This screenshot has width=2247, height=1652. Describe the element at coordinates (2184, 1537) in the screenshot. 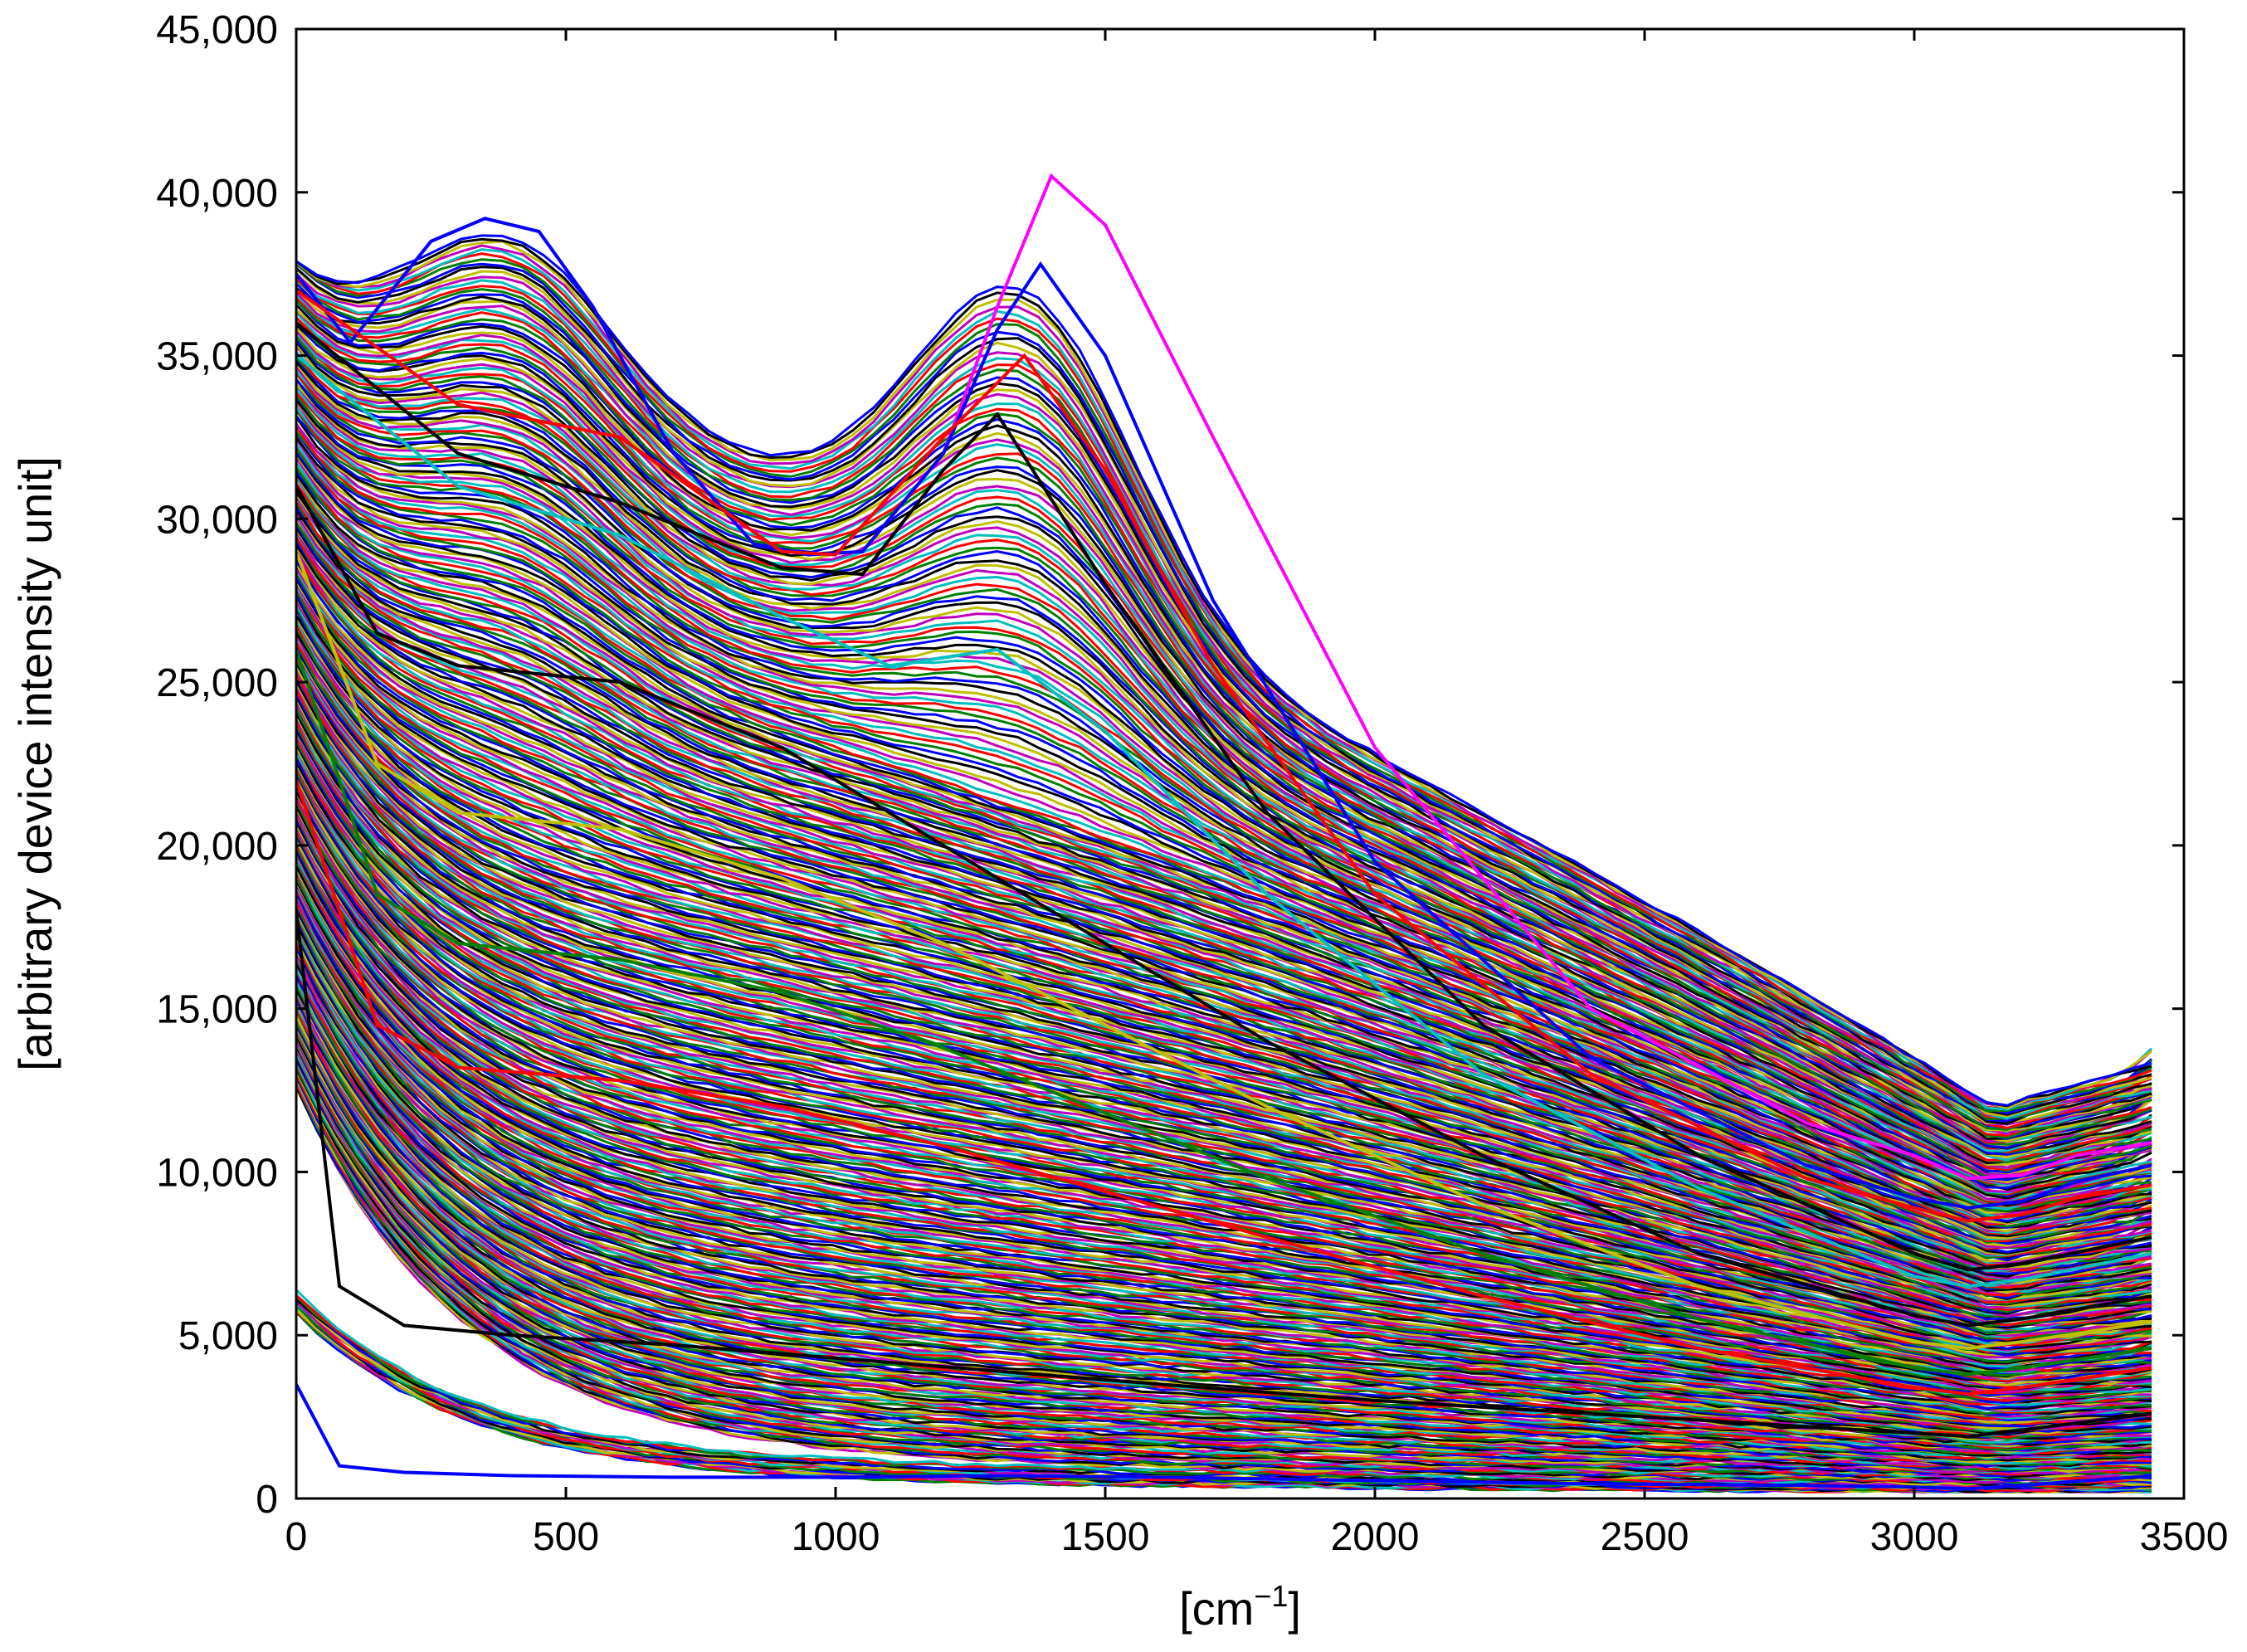

I see `x-tick-label: 3500` at that location.